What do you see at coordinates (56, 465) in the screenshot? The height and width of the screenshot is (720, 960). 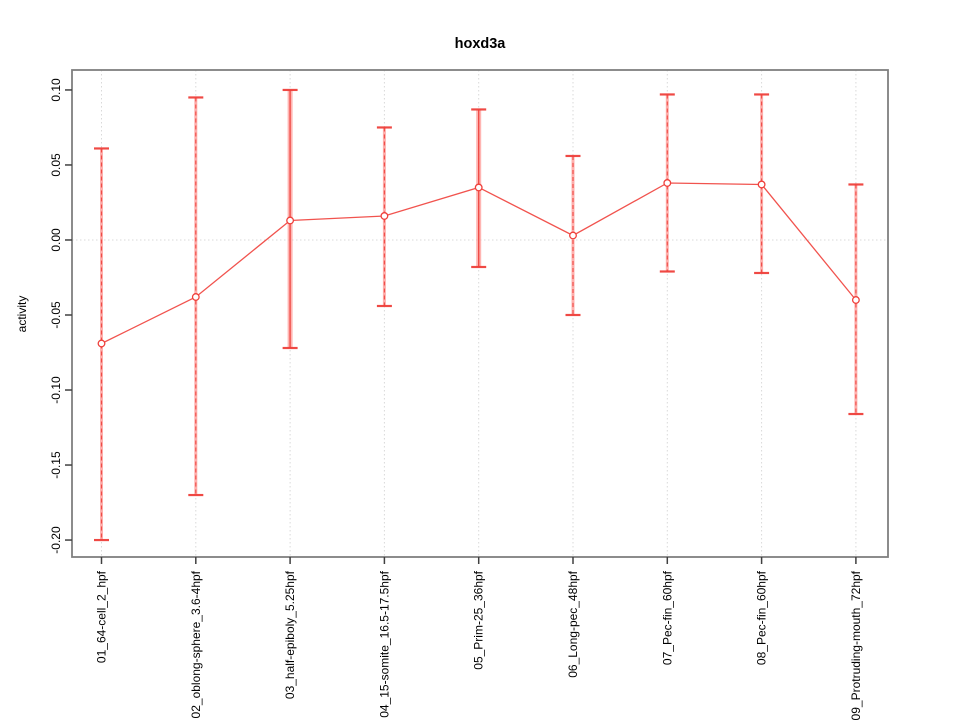 I see `y-tick-label: -0.15` at bounding box center [56, 465].